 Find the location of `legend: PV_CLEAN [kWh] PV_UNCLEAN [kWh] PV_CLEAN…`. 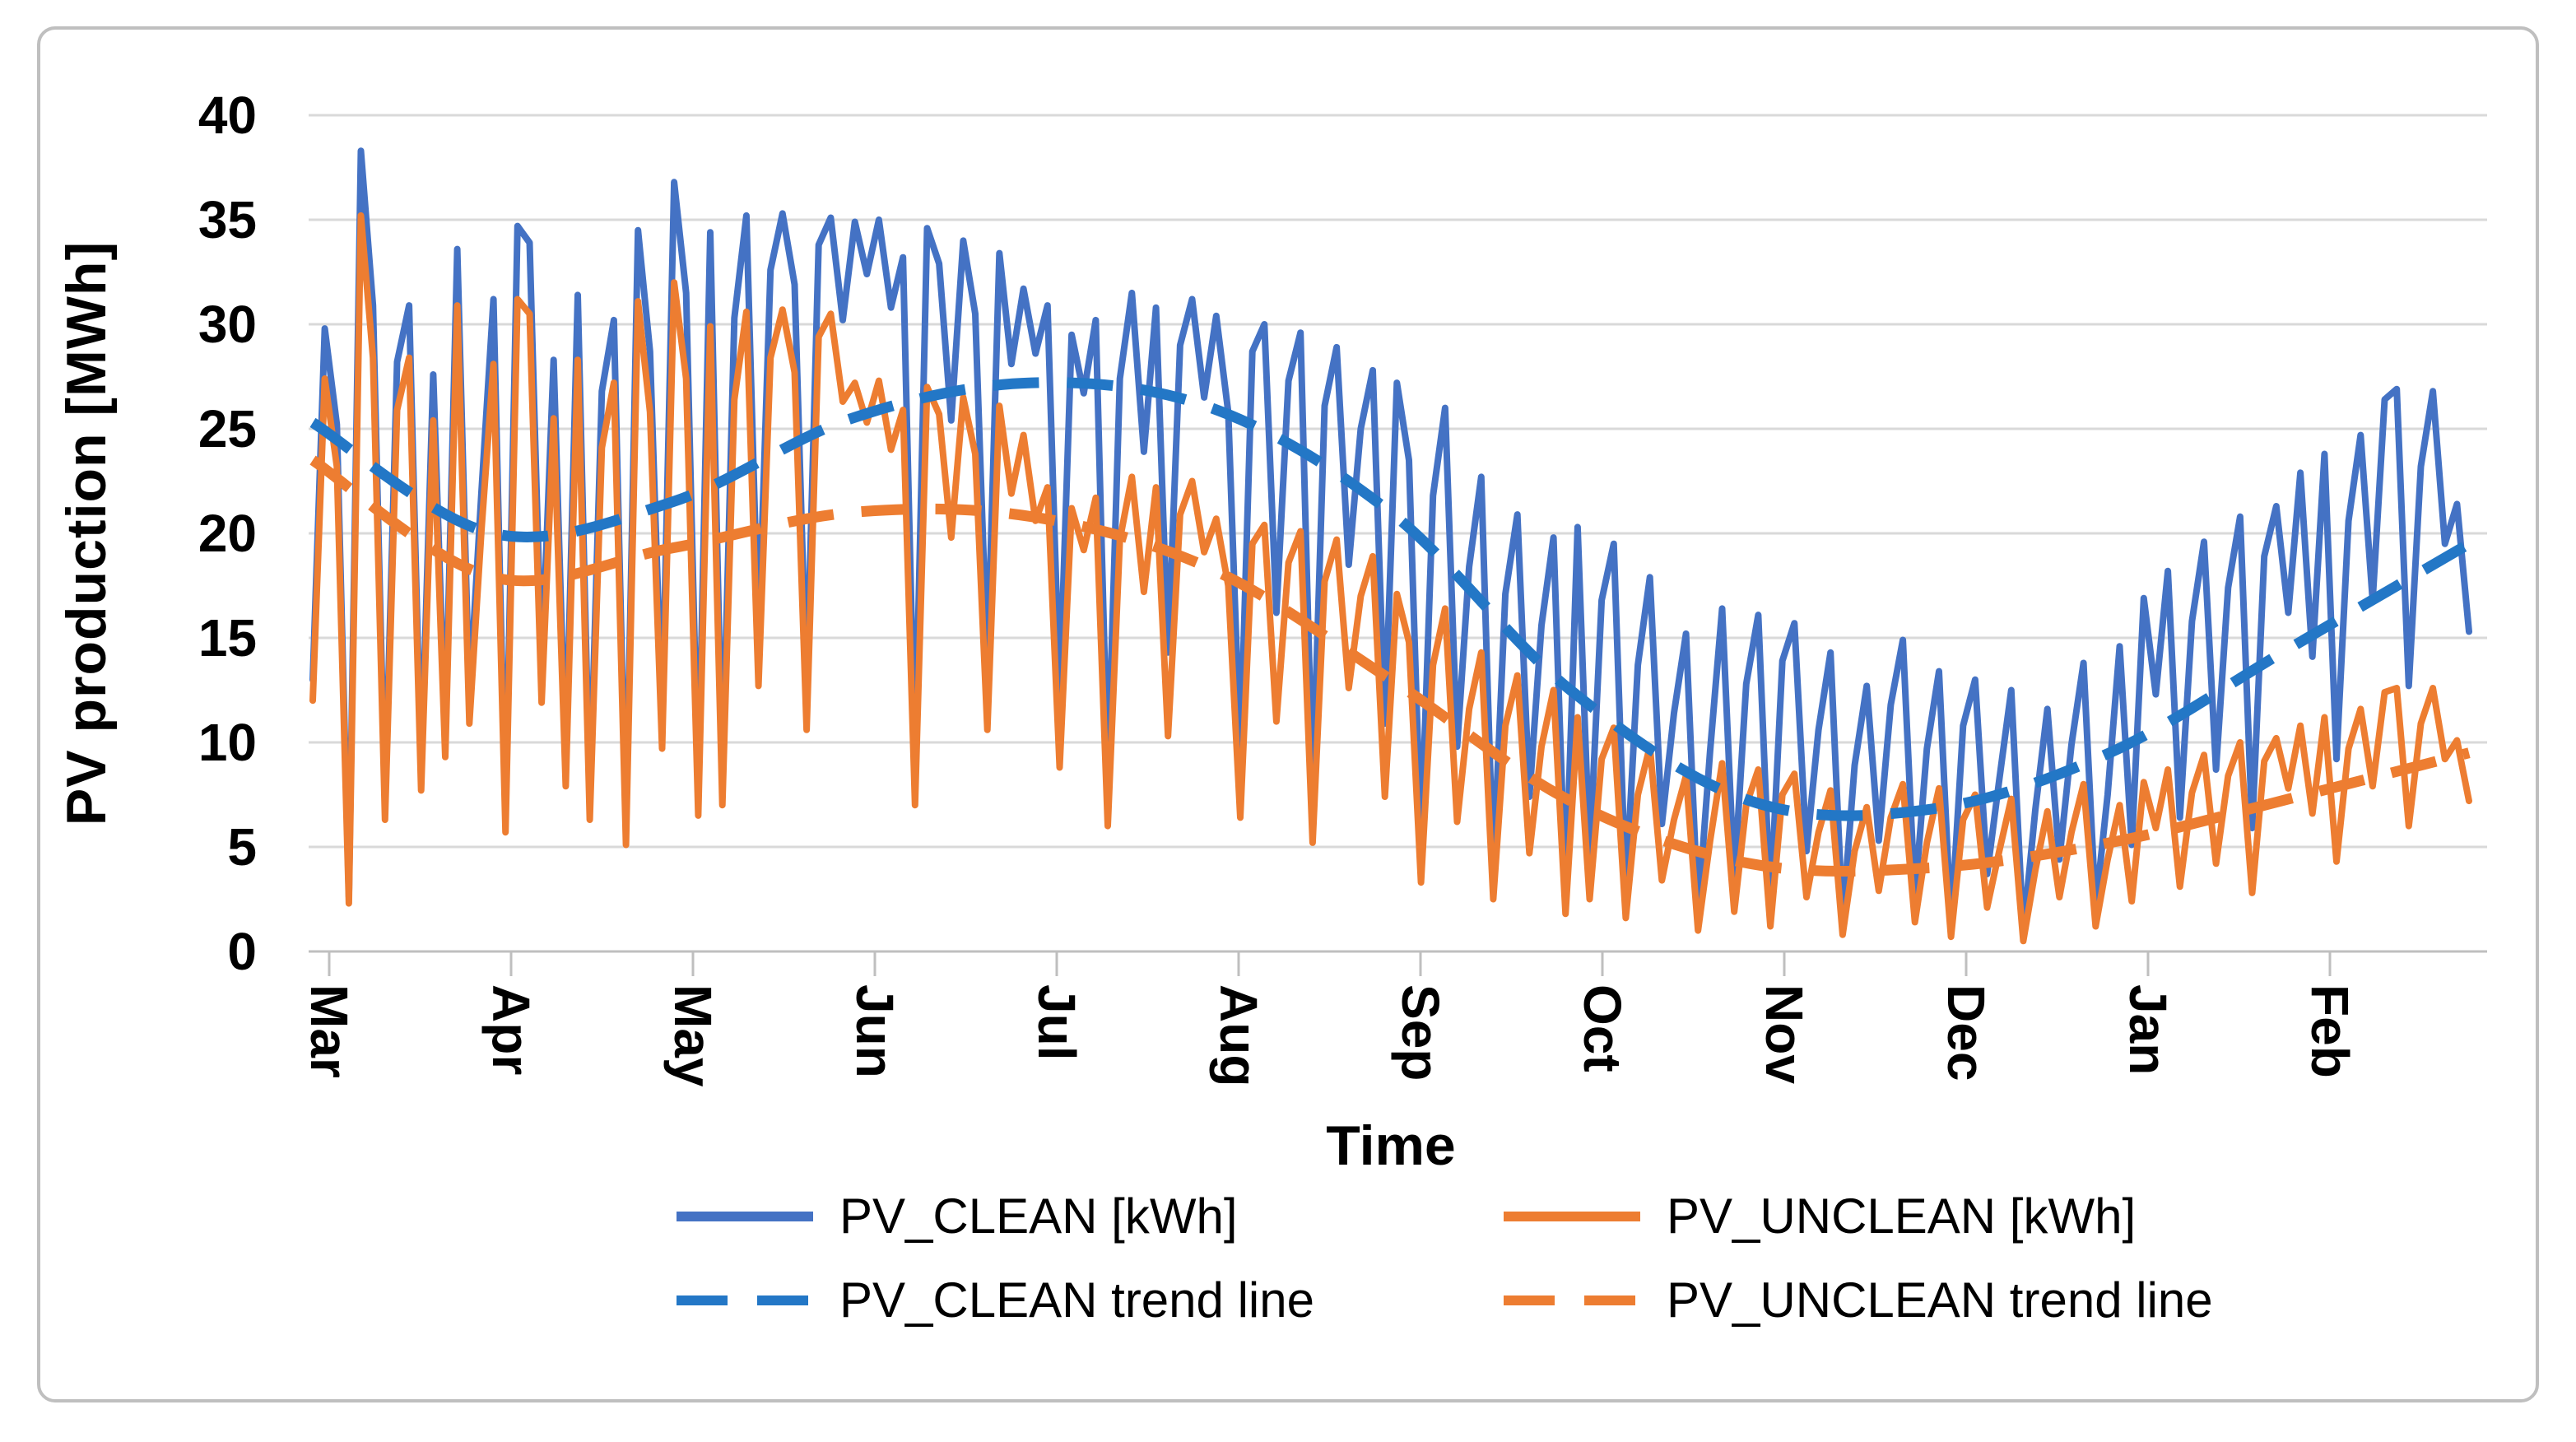

legend: PV_CLEAN [kWh] PV_UNCLEAN [kWh] PV_CLEAN… is located at coordinates (1444, 1258).